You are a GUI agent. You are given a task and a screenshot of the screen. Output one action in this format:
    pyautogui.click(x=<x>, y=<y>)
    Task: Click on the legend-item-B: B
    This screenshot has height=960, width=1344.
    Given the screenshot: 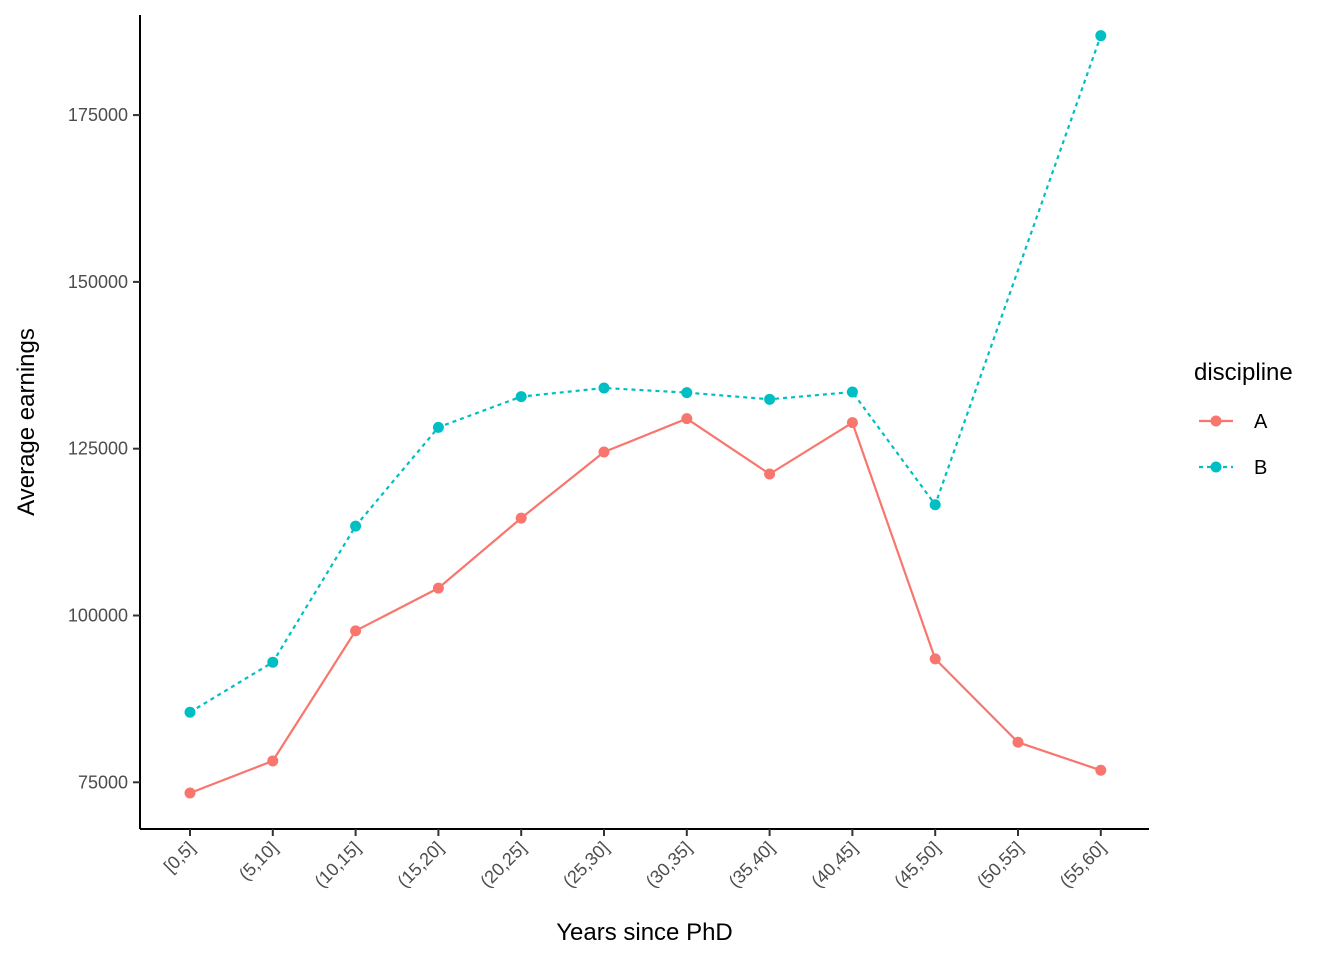 What is the action you would take?
    pyautogui.click(x=1233, y=468)
    